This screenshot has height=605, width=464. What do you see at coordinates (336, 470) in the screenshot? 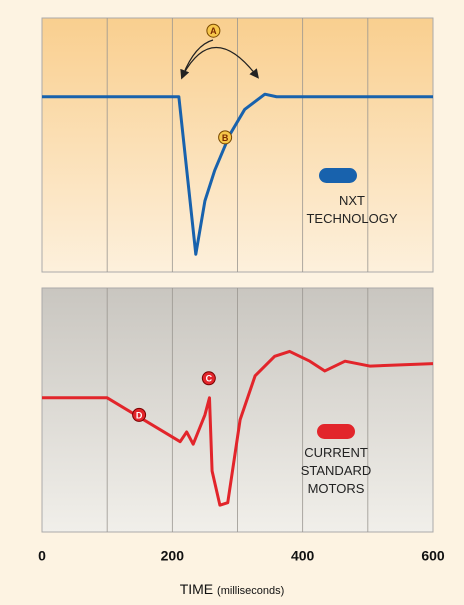
I see `legend-label: CURRENT STANDARD MOTORS` at bounding box center [336, 470].